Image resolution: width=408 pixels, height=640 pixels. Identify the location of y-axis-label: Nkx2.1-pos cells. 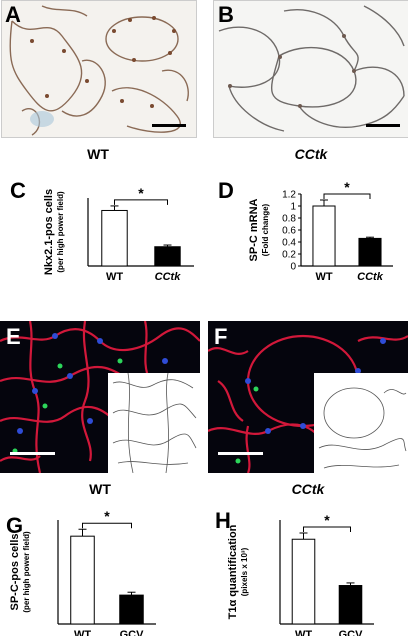
(49, 232).